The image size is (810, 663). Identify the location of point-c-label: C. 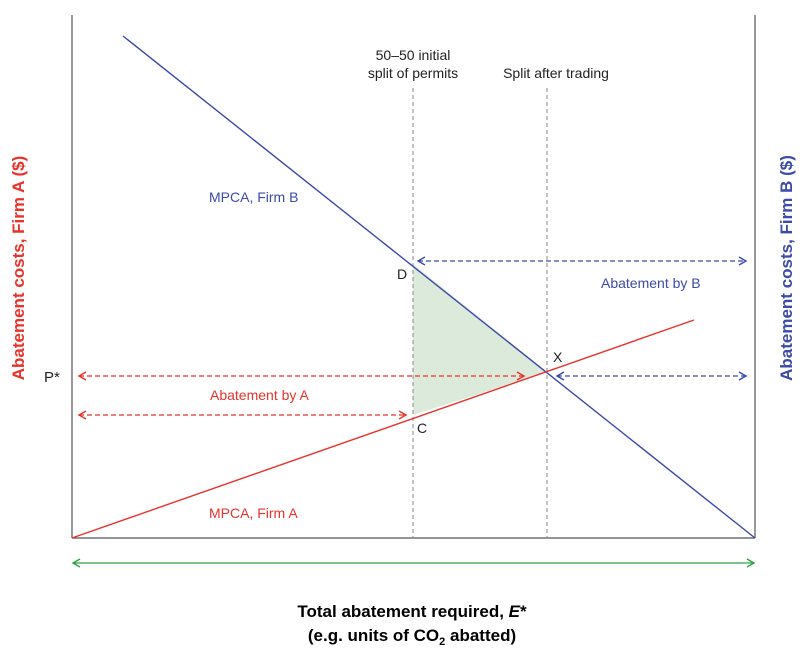
(422, 428).